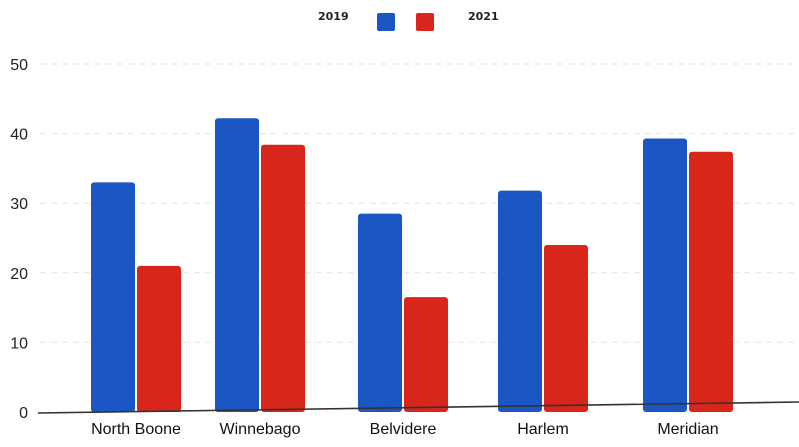 This screenshot has height=447, width=799. I want to click on bar-2019-meridian, so click(665, 275).